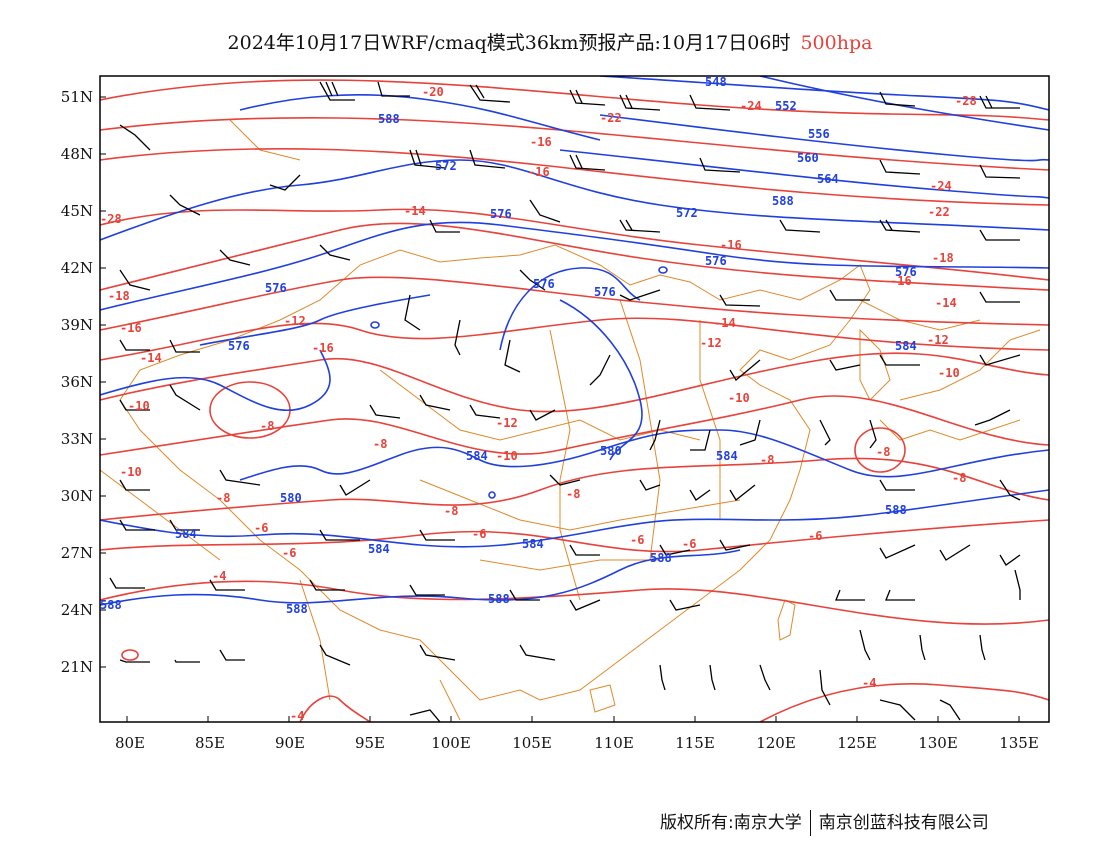 Image resolution: width=1100 pixels, height=850 pixels. What do you see at coordinates (695, 743) in the screenshot?
I see `lon-label: 115E` at bounding box center [695, 743].